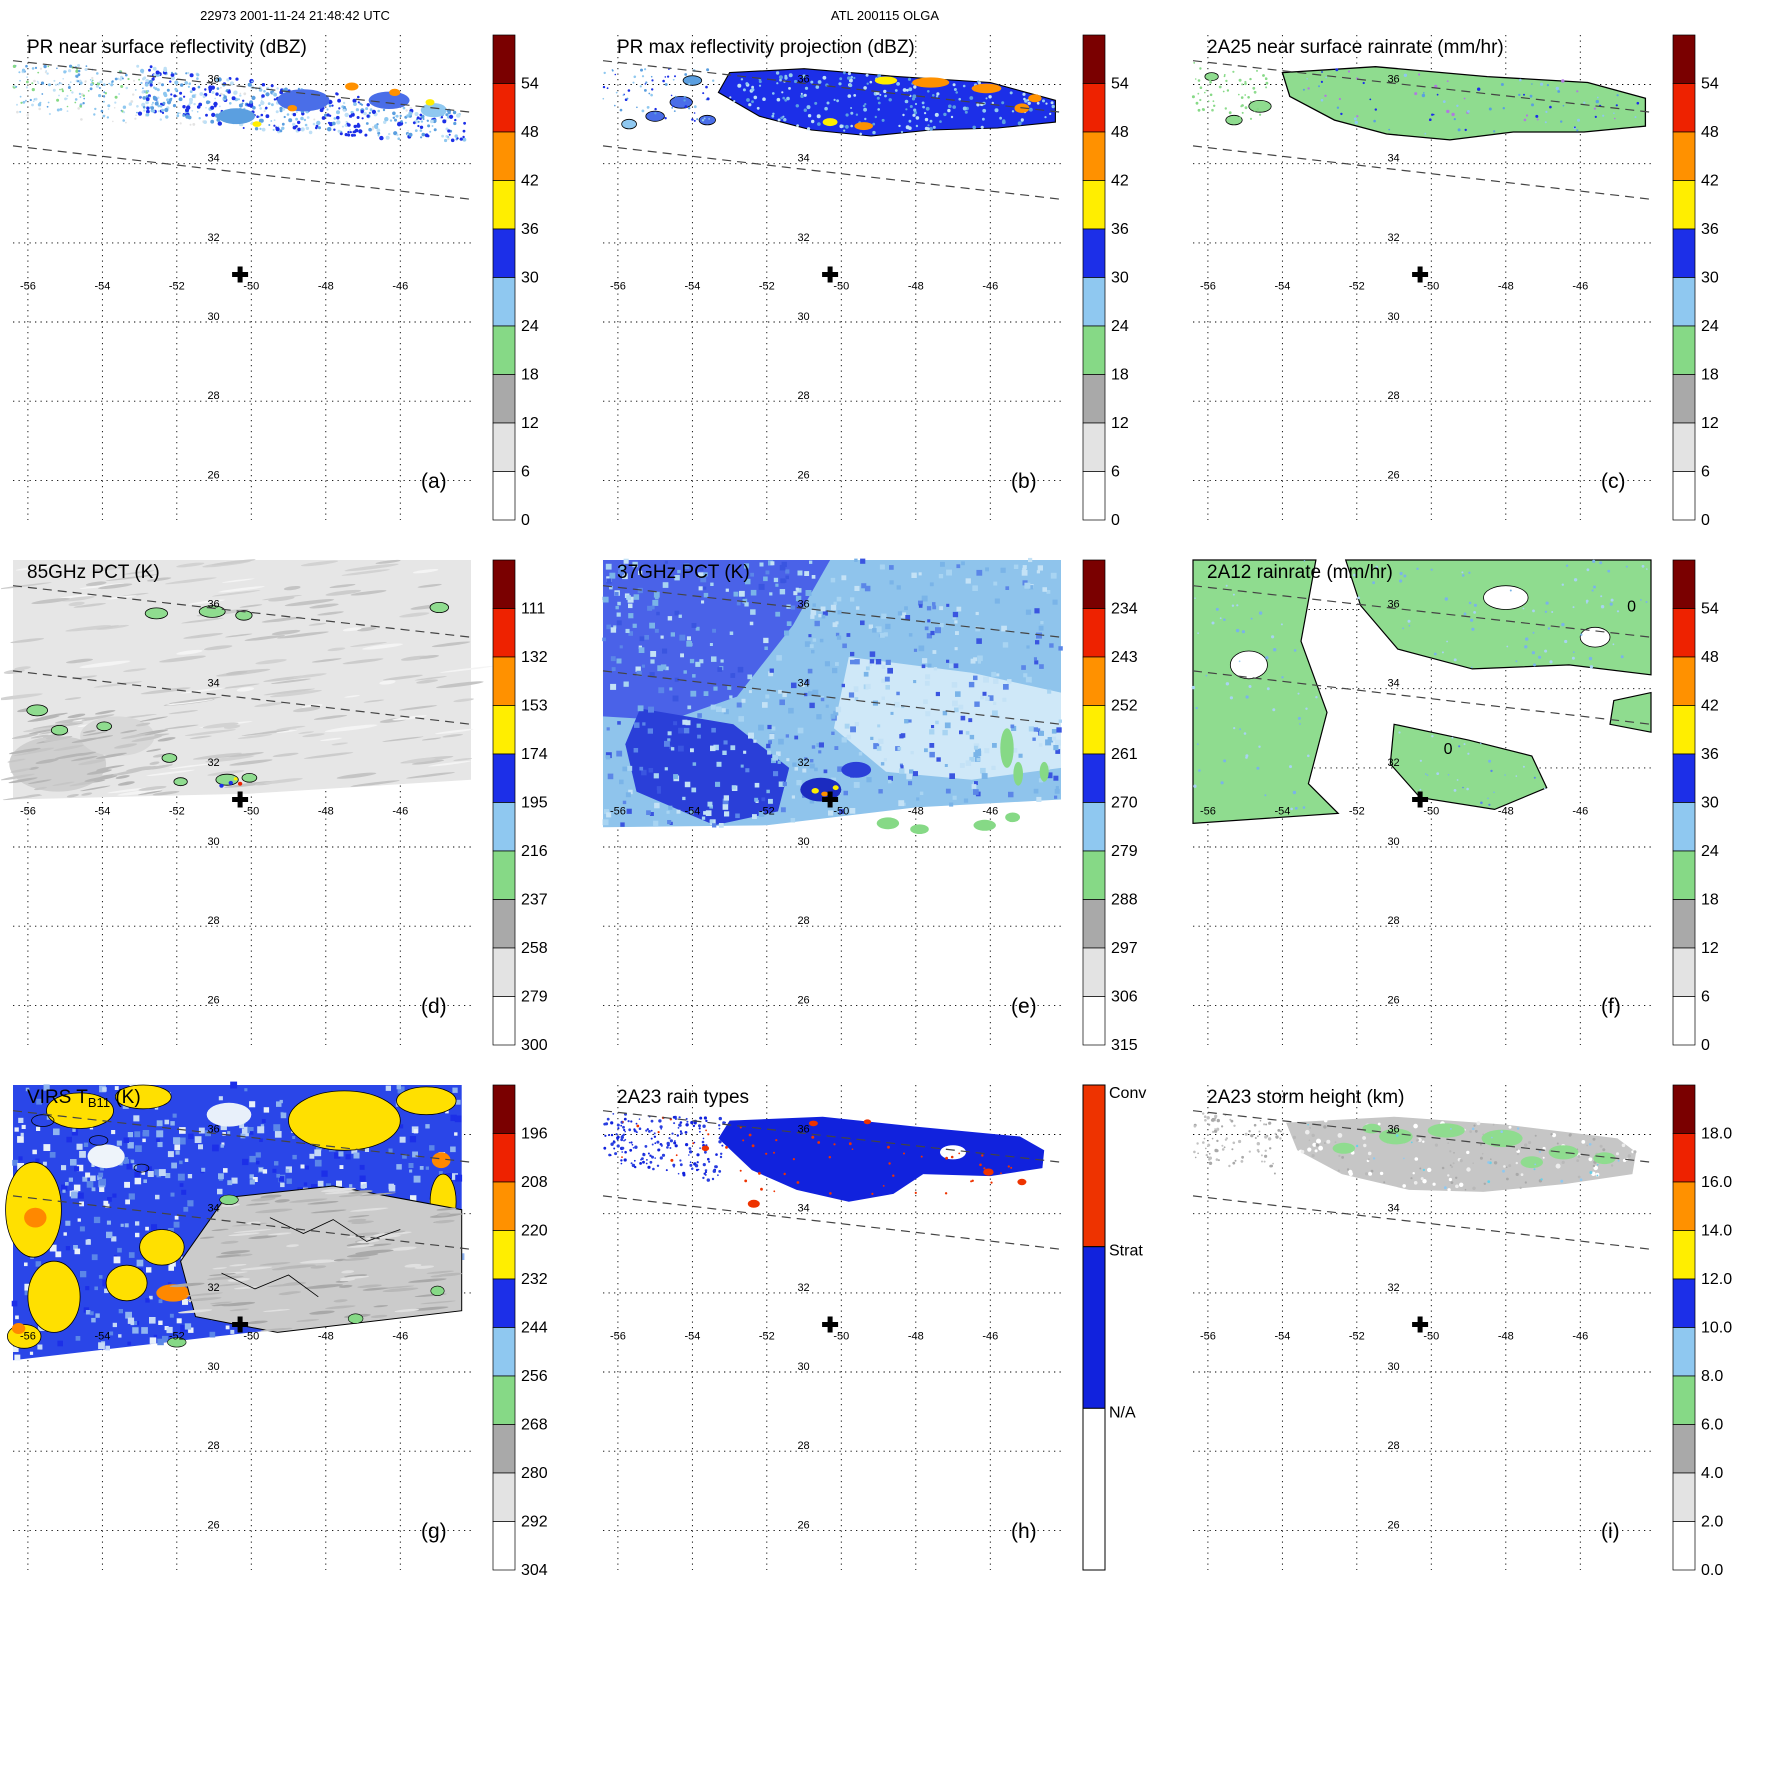 This screenshot has width=1771, height=1771. Describe the element at coordinates (534, 1134) in the screenshot. I see `svg-text: 196` at that location.